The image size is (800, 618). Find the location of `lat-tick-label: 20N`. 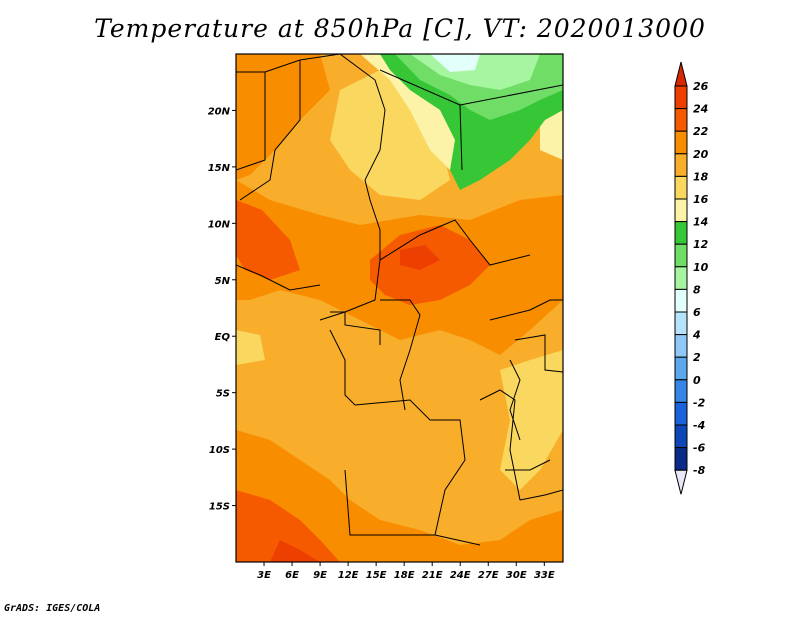

lat-tick-label: 20N is located at coordinates (219, 111).